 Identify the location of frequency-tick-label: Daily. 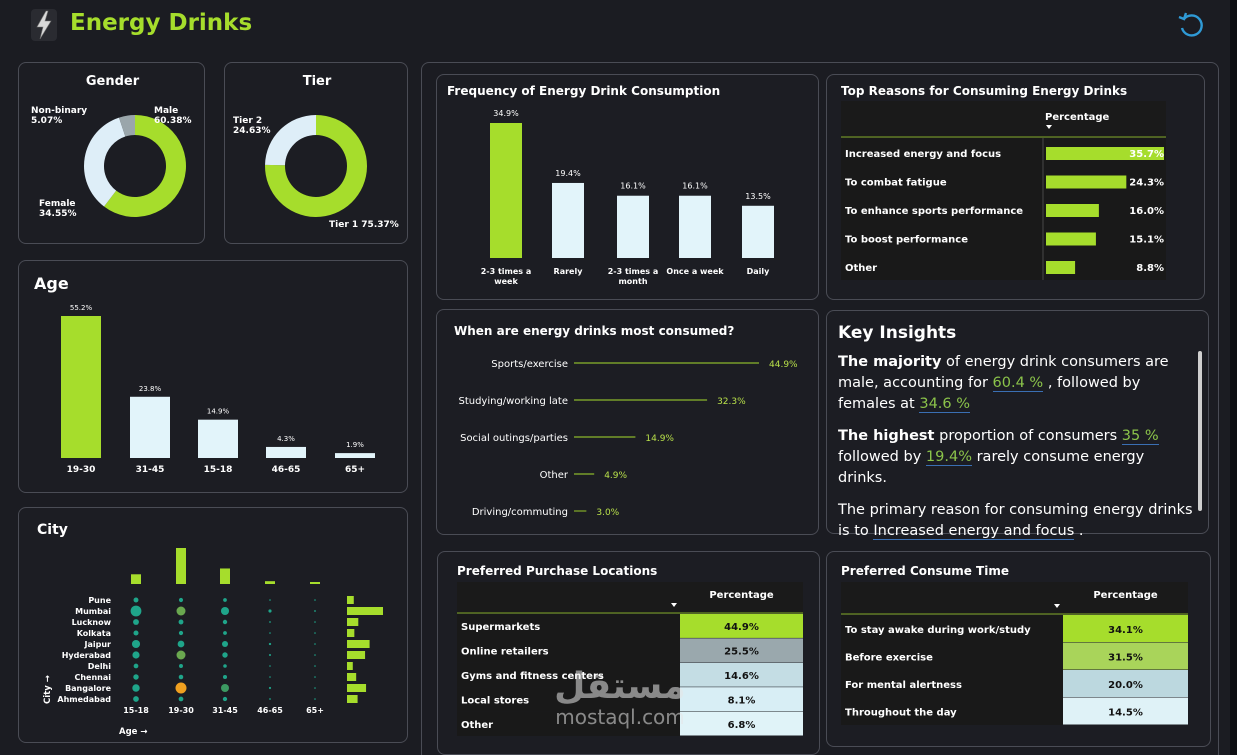
(759, 271).